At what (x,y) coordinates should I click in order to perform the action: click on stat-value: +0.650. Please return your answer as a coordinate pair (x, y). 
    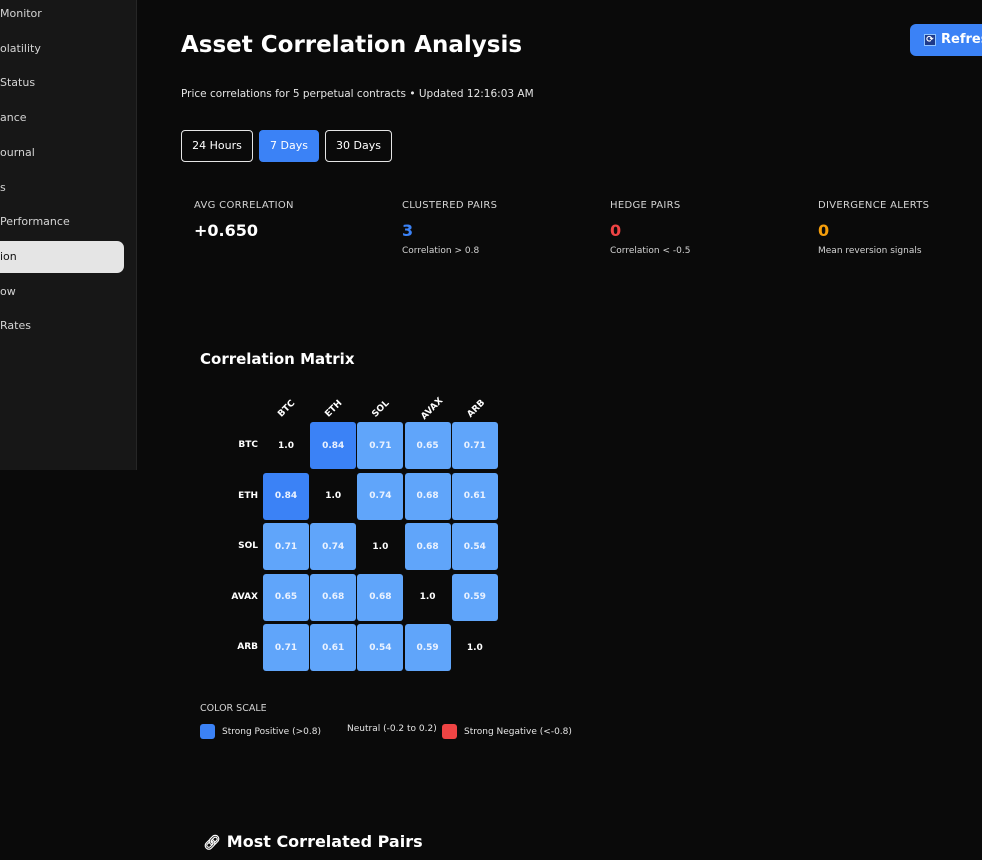
    Looking at the image, I should click on (226, 230).